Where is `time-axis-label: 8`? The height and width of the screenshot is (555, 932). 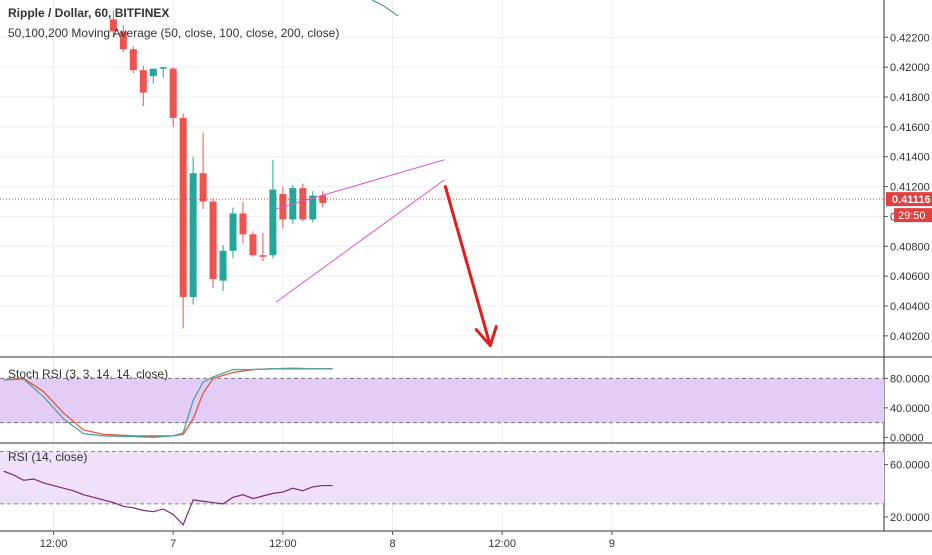 time-axis-label: 8 is located at coordinates (392, 544).